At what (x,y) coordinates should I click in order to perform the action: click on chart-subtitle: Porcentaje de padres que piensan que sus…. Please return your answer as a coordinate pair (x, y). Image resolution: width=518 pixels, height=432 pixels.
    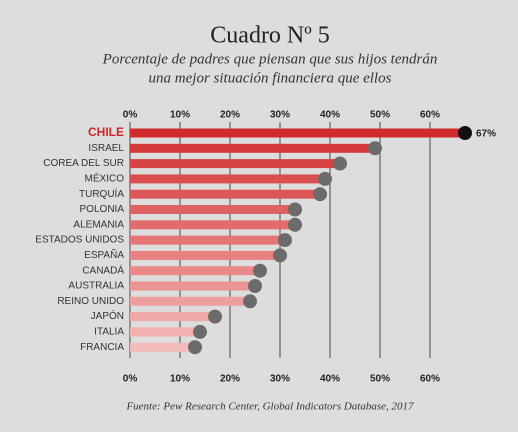
    Looking at the image, I should click on (270, 59).